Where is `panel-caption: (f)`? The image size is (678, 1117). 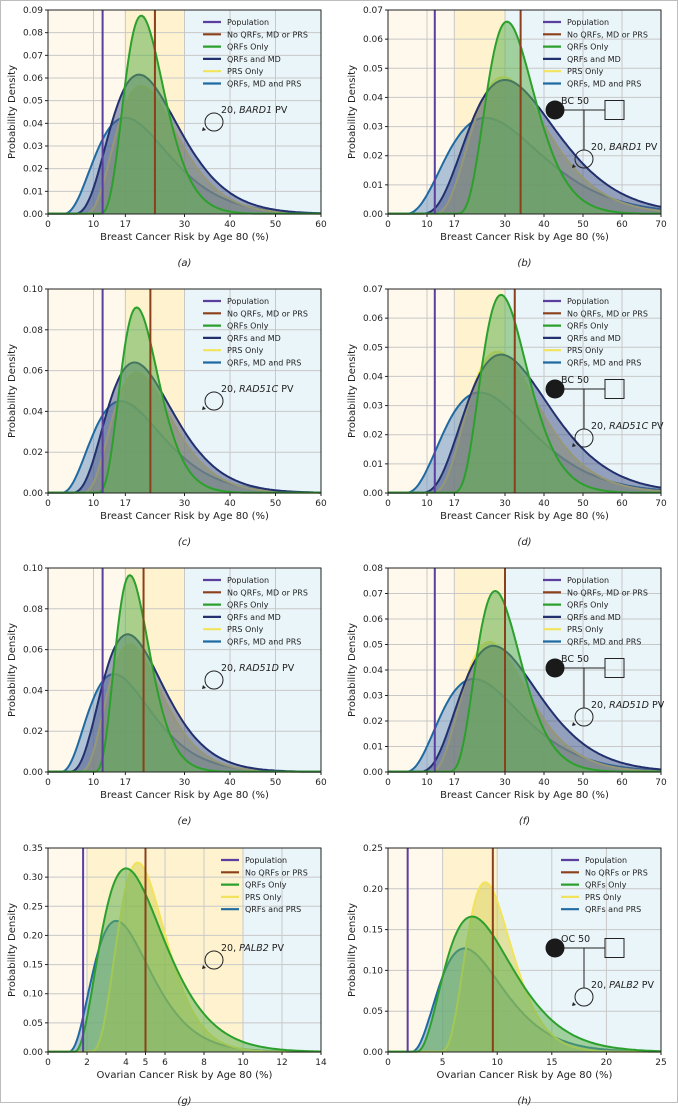 panel-caption: (f) is located at coordinates (524, 821).